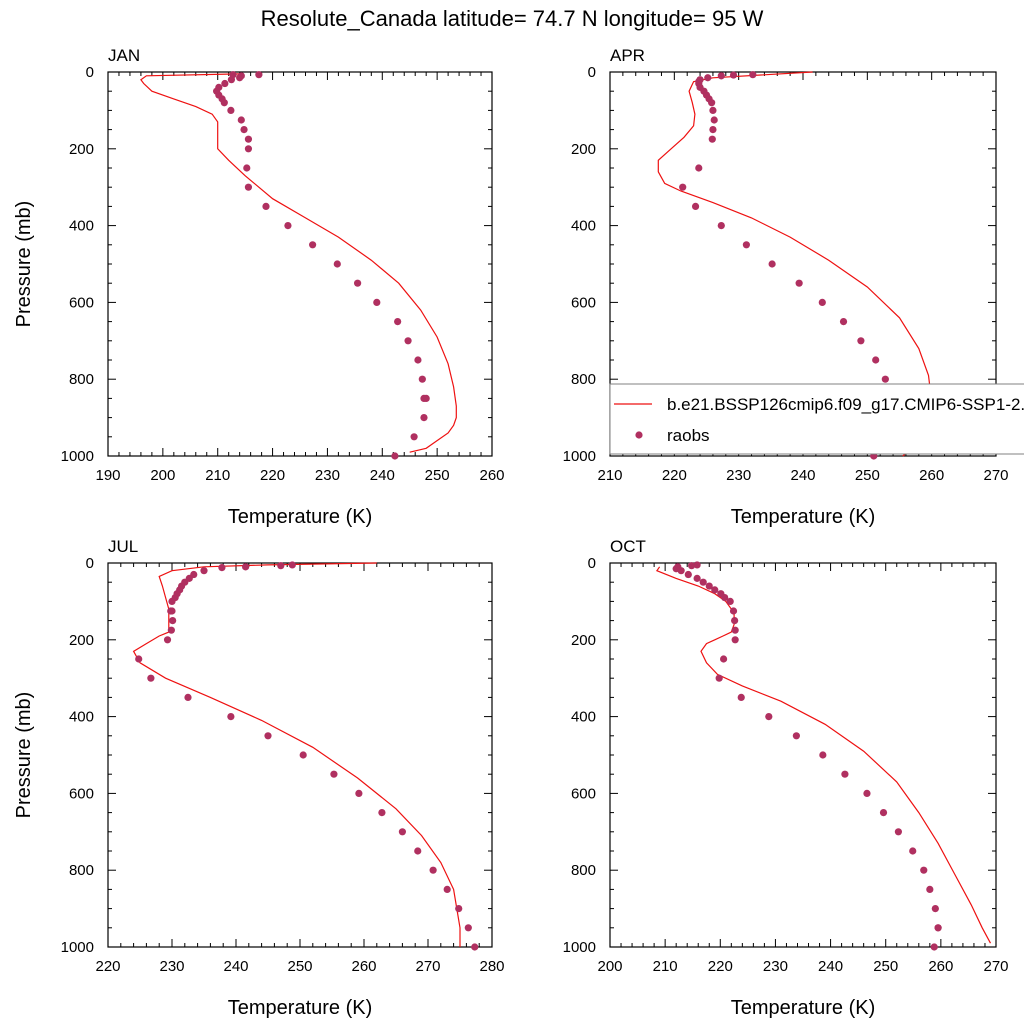  Describe the element at coordinates (720, 966) in the screenshot. I see `x-tick-label: 220` at that location.